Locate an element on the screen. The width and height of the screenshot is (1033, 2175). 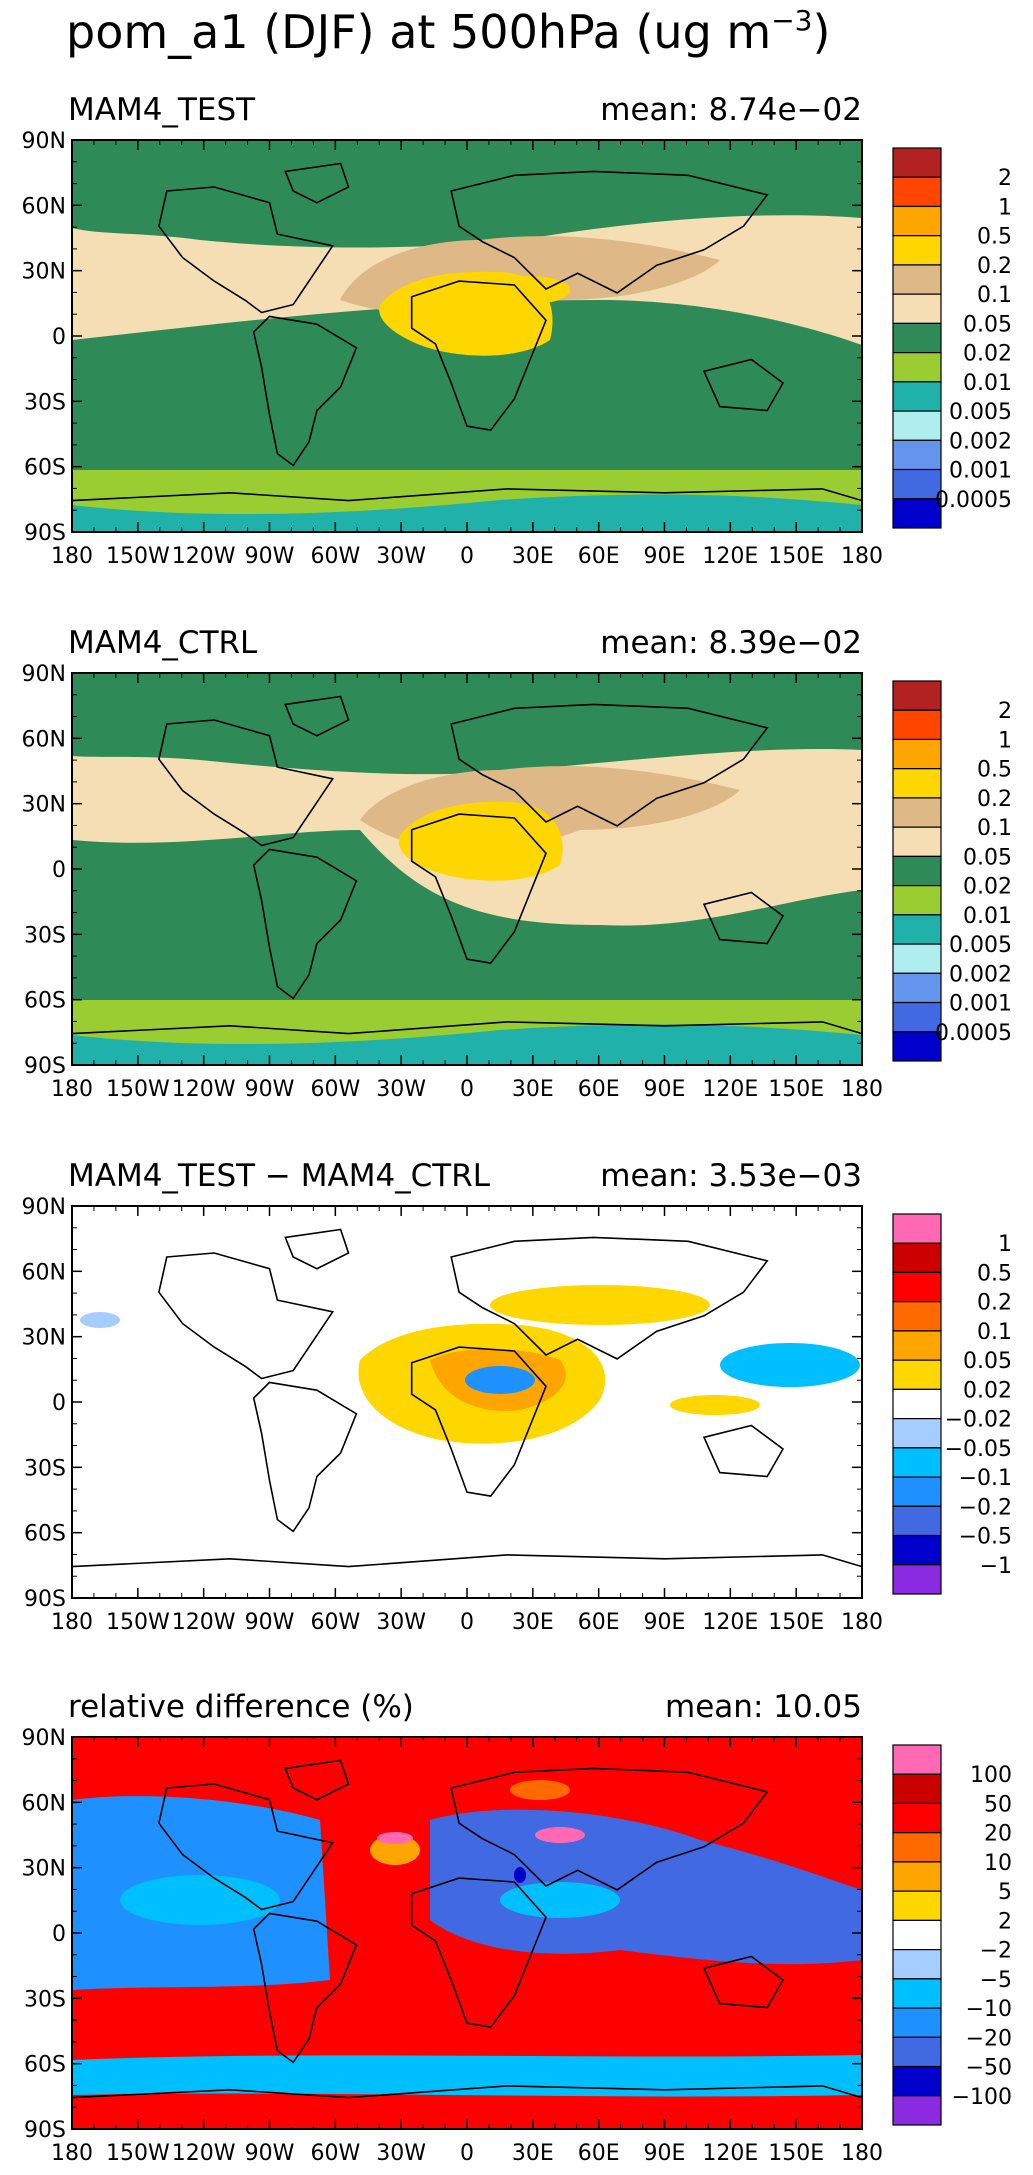
panel-diff-map is located at coordinates (467, 1402).